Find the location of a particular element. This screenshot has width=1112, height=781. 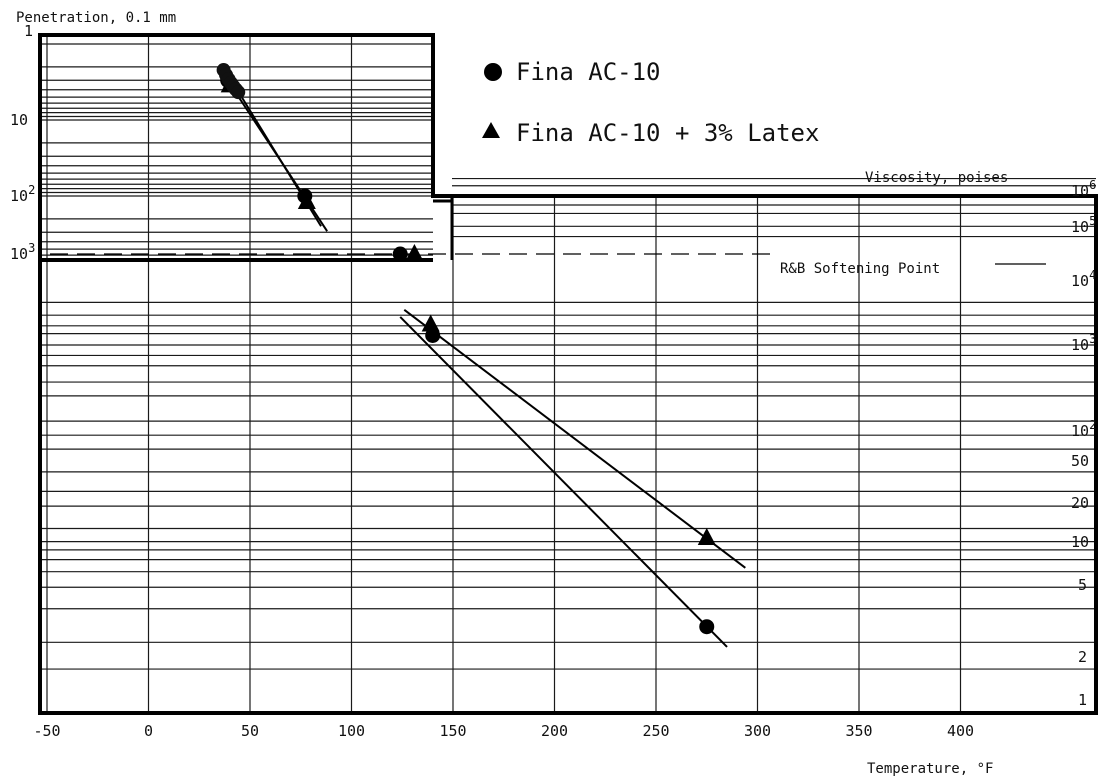

viscosity-tick-label-7: 10 is located at coordinates (1080, 542).